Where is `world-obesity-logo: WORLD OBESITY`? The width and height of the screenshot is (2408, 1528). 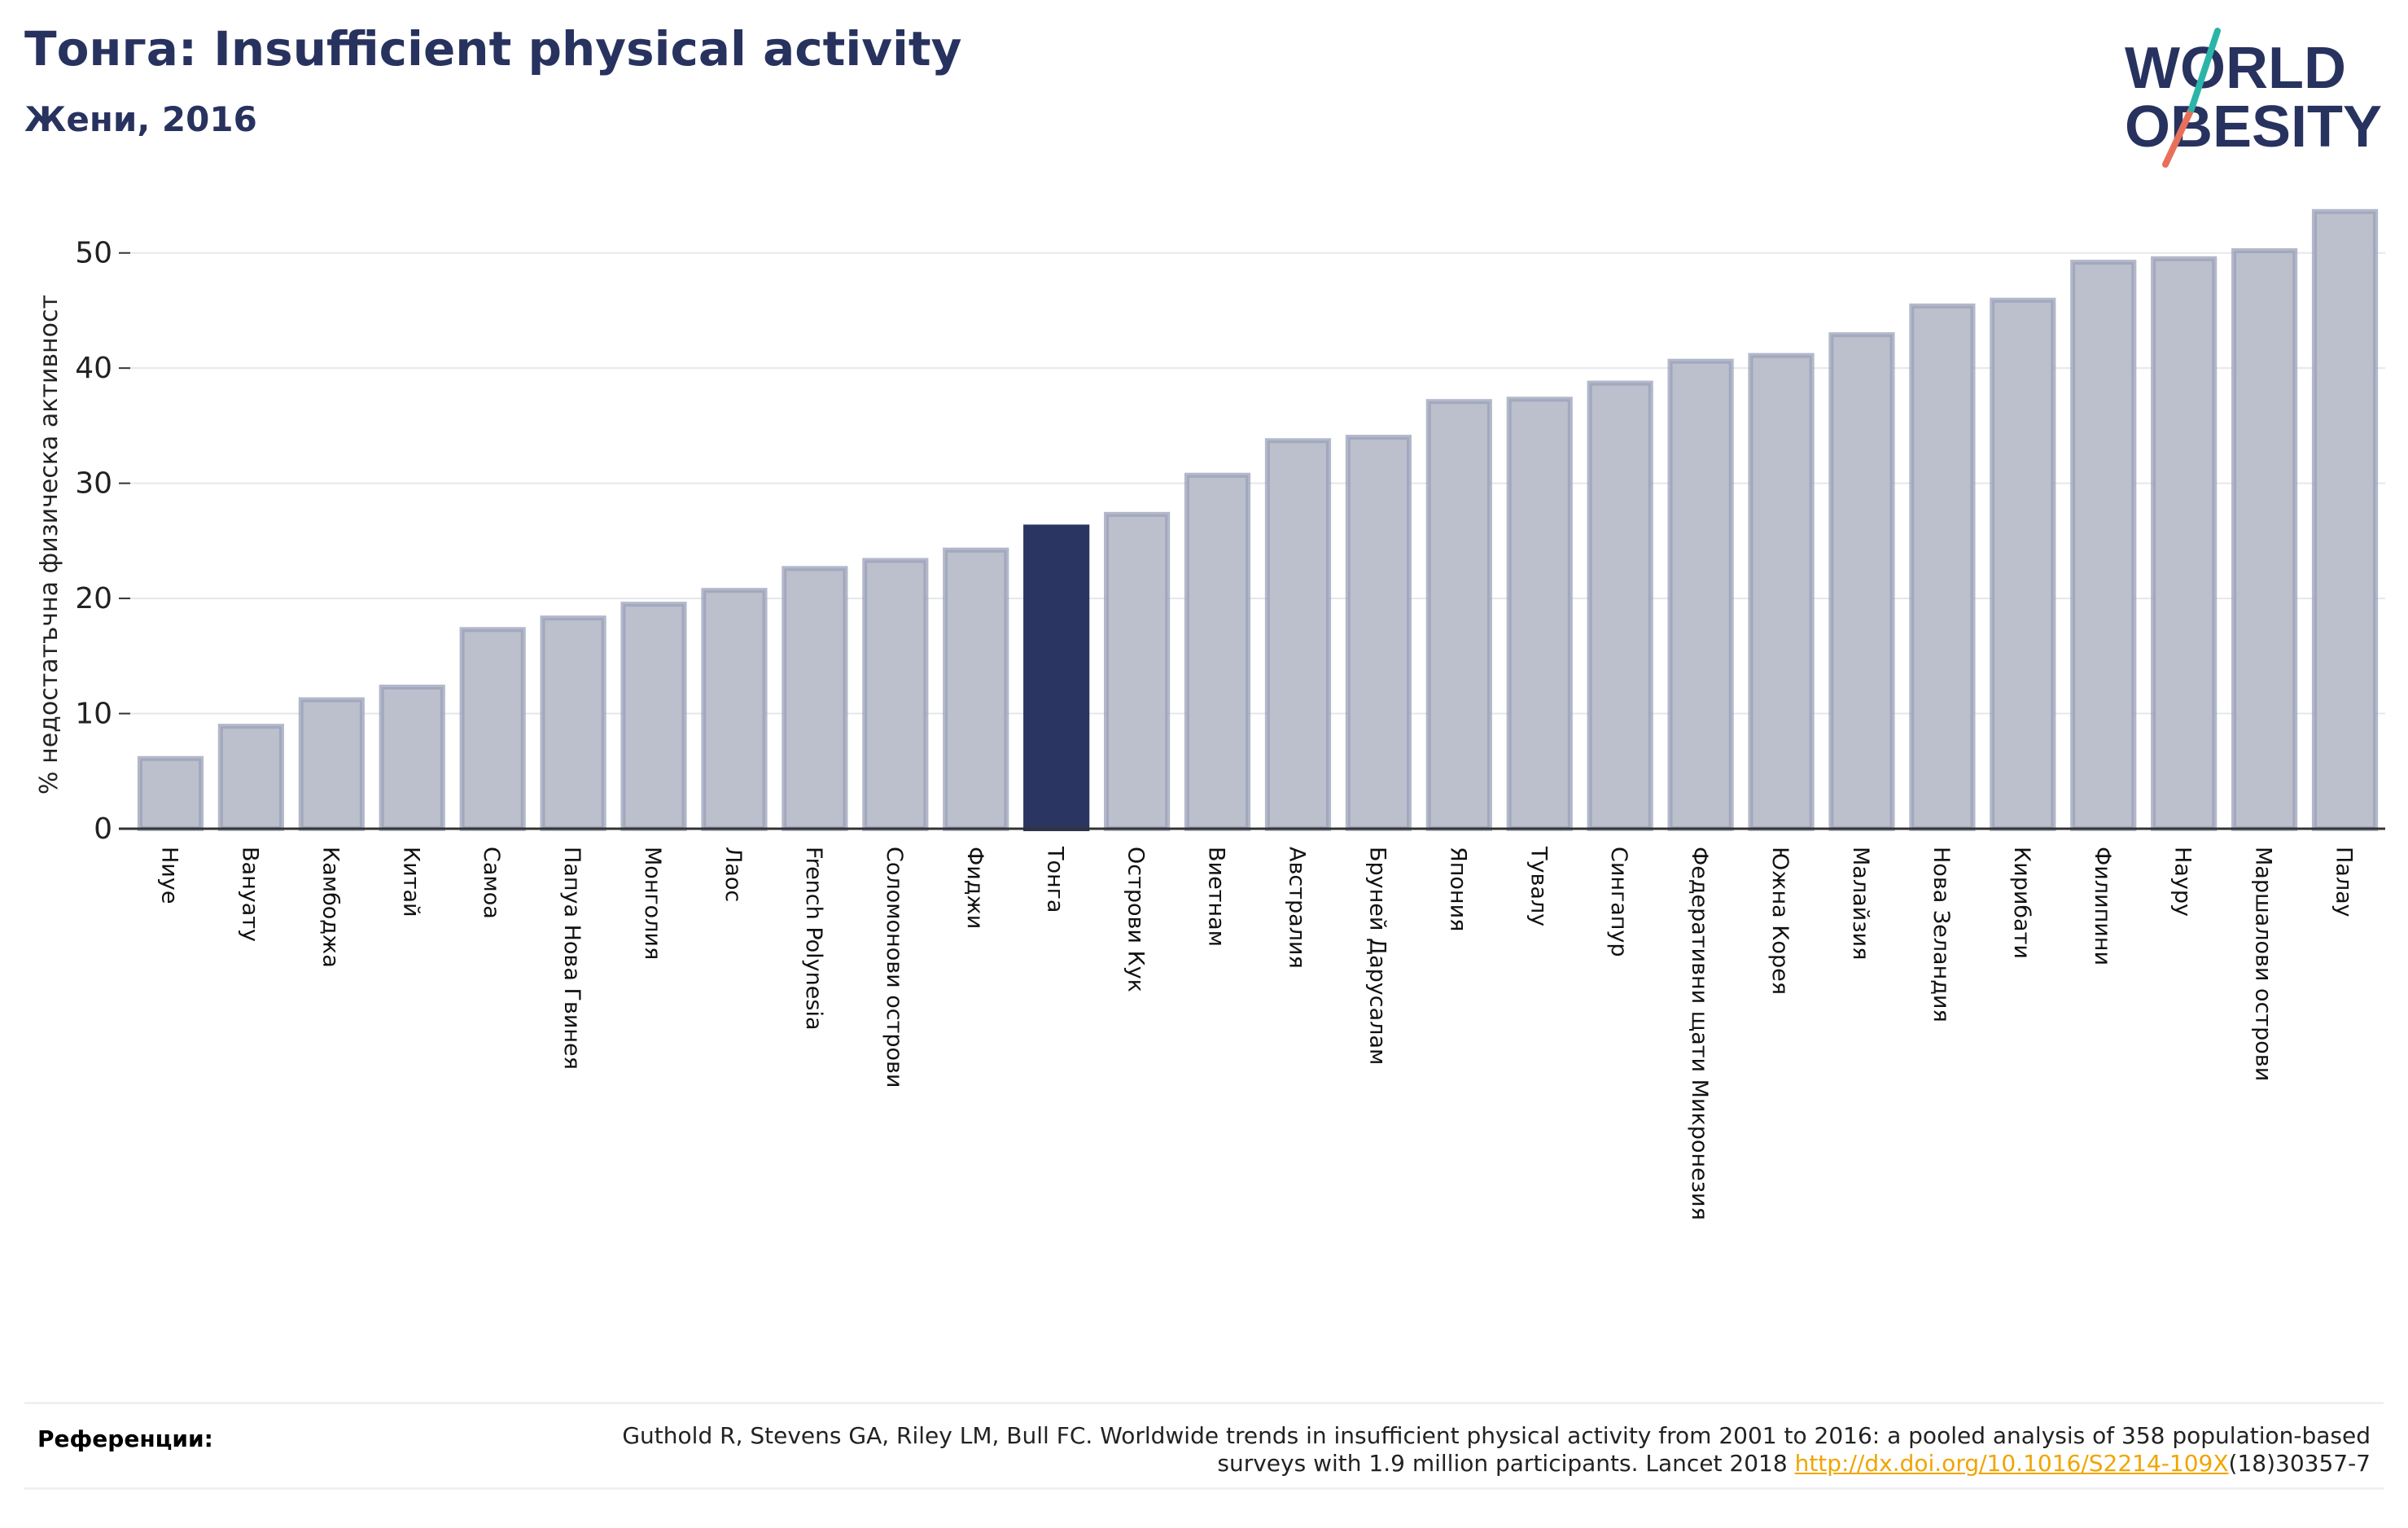 world-obesity-logo: WORLD OBESITY is located at coordinates (2253, 98).